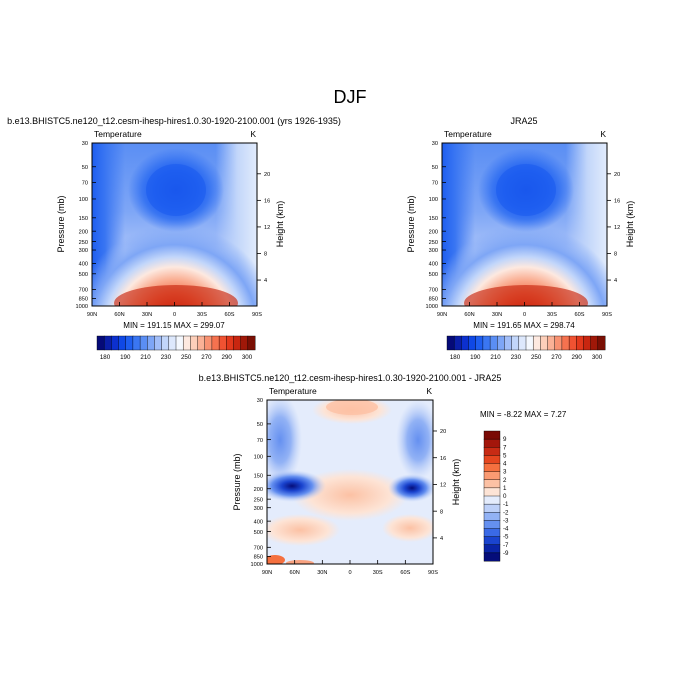  Describe the element at coordinates (505, 439) in the screenshot. I see `colorbar-label: 9` at that location.